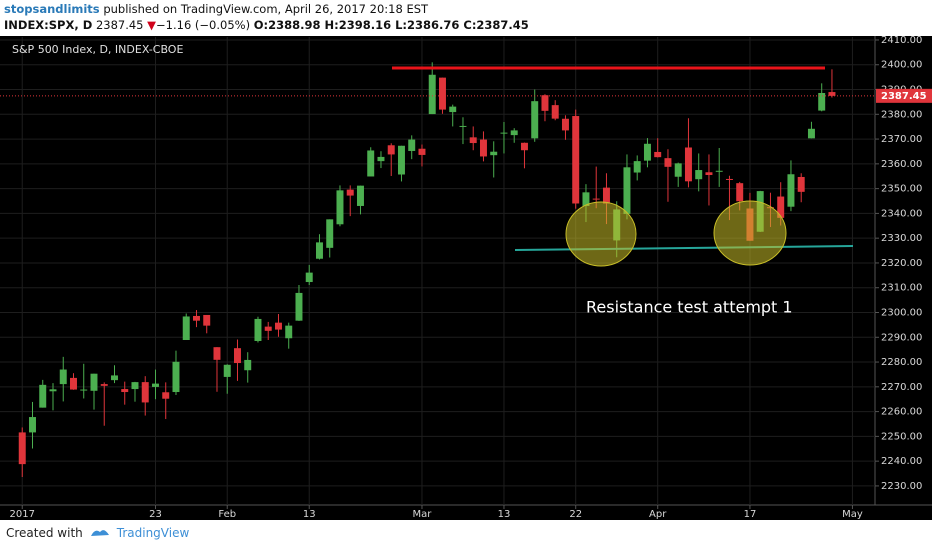  I want to click on author: stopsandlimits, so click(52, 9).